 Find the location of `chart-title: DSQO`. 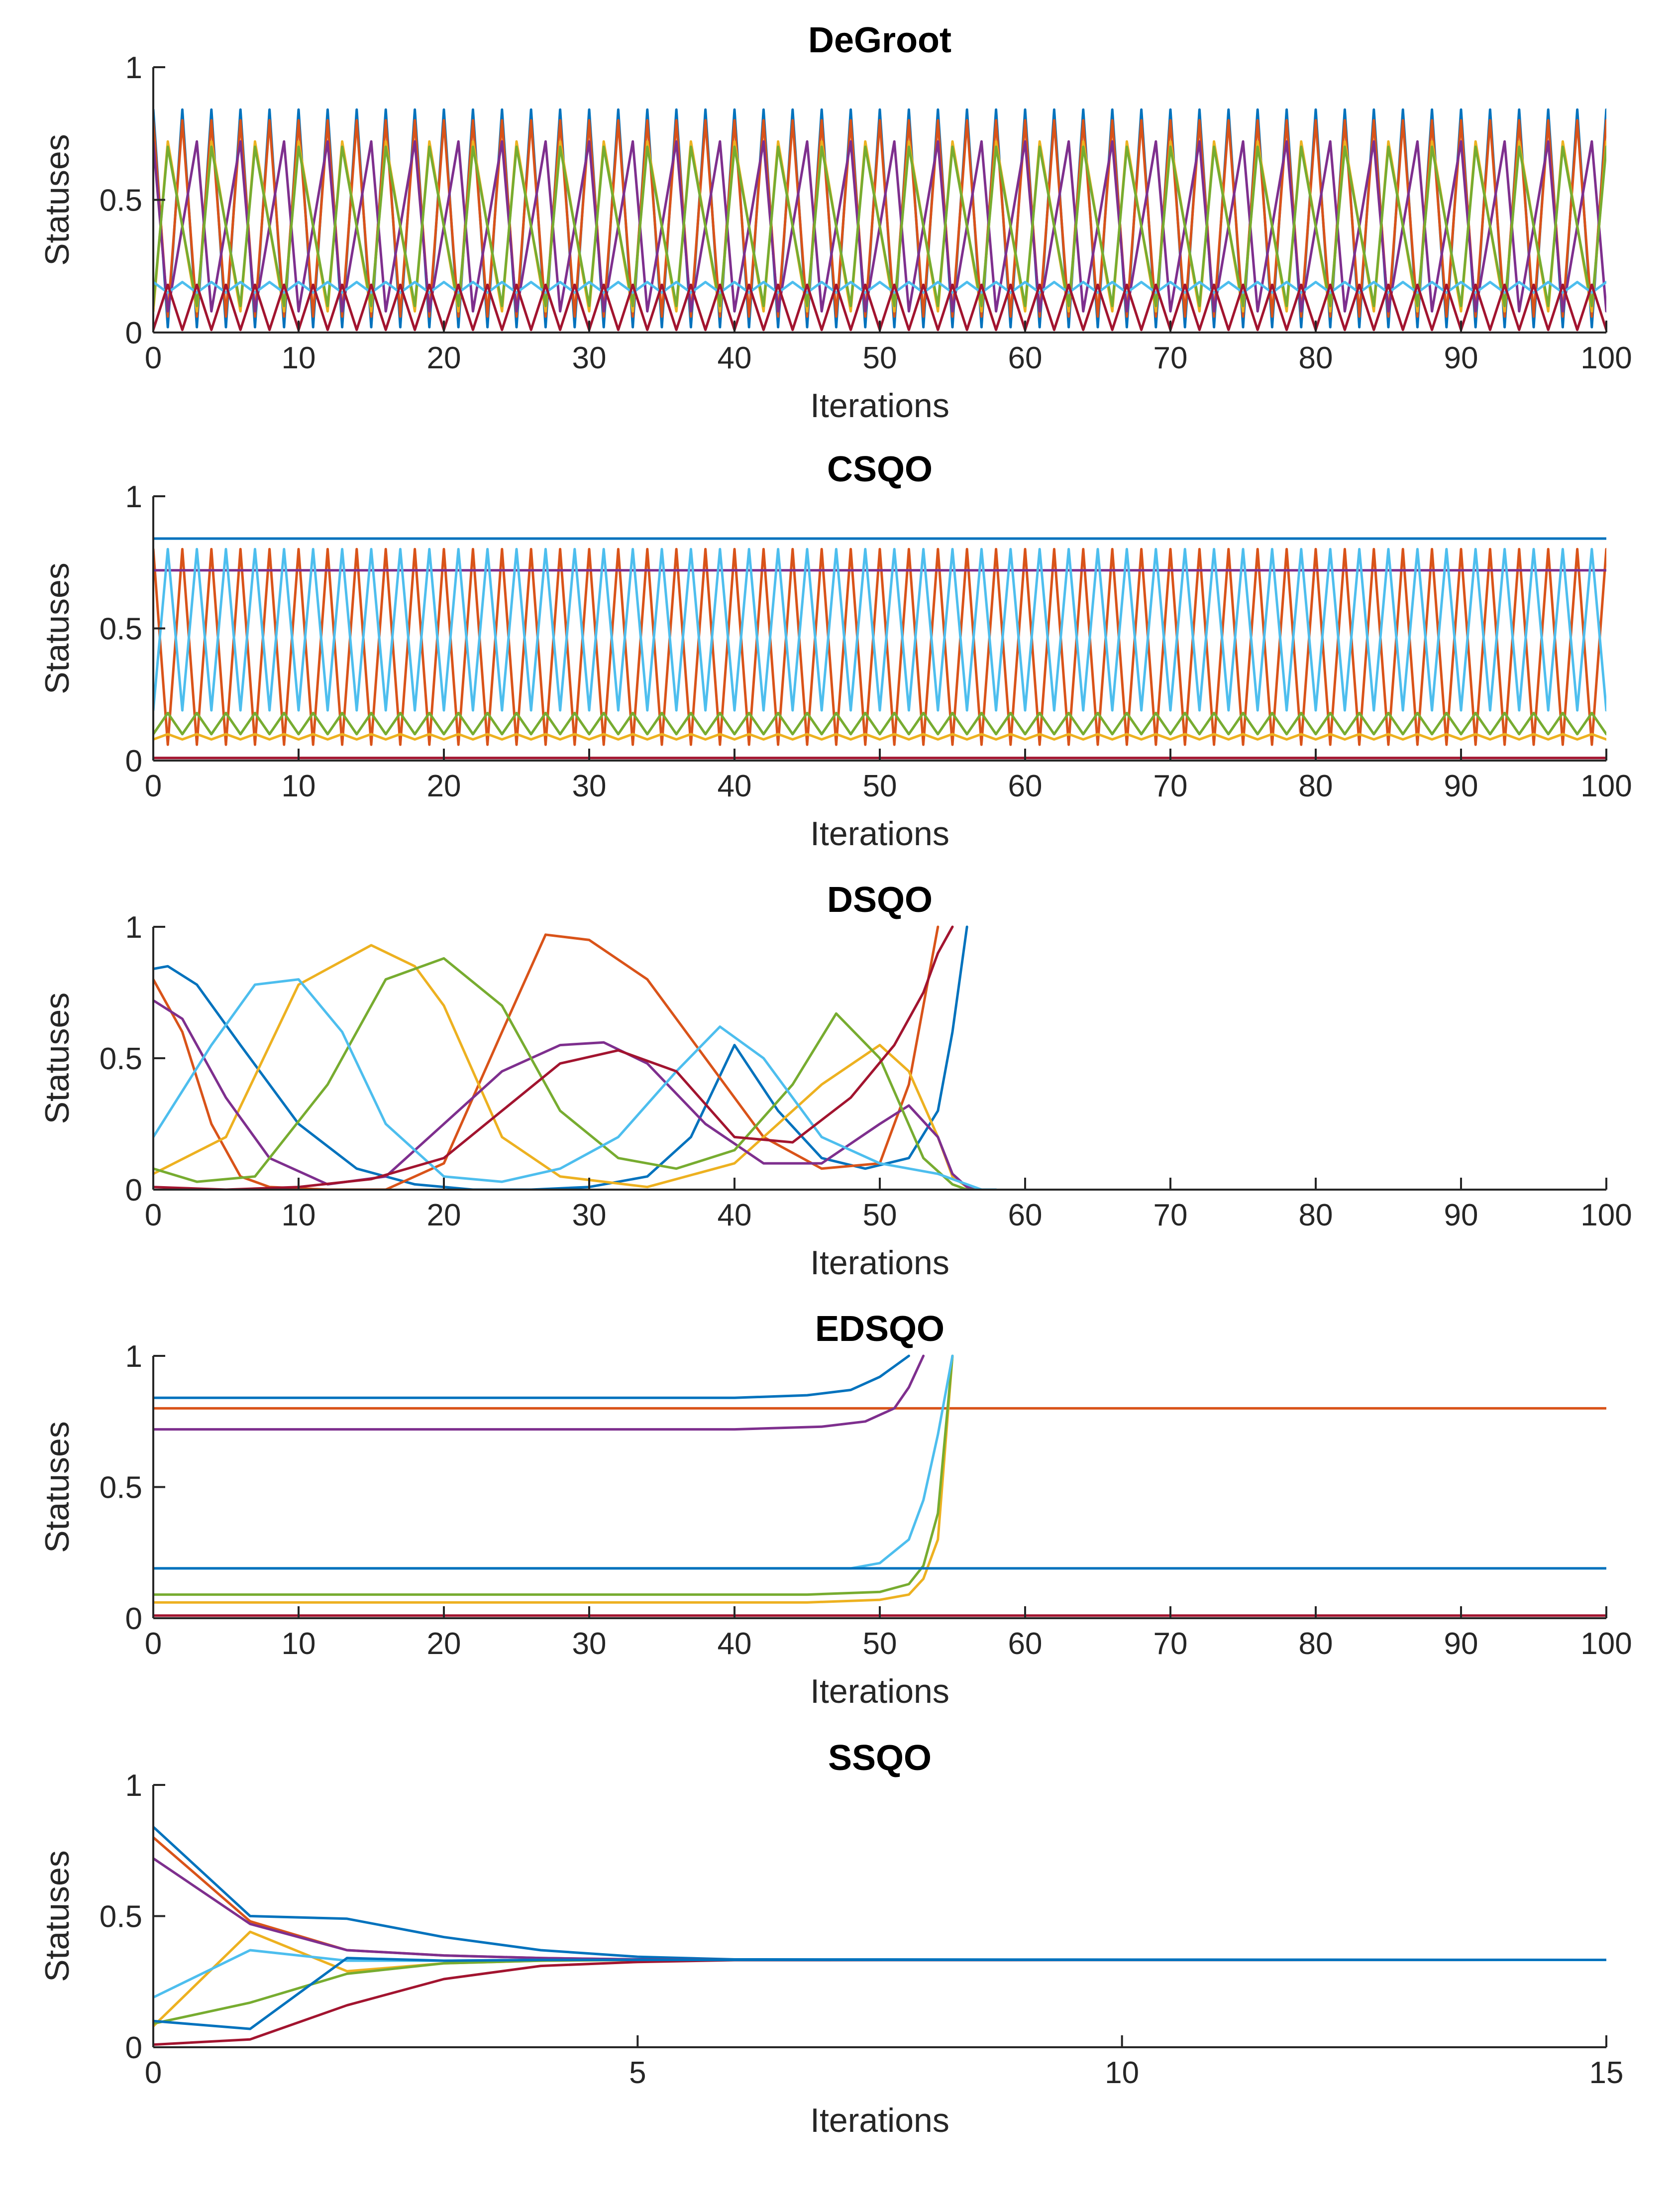

chart-title: DSQO is located at coordinates (880, 900).